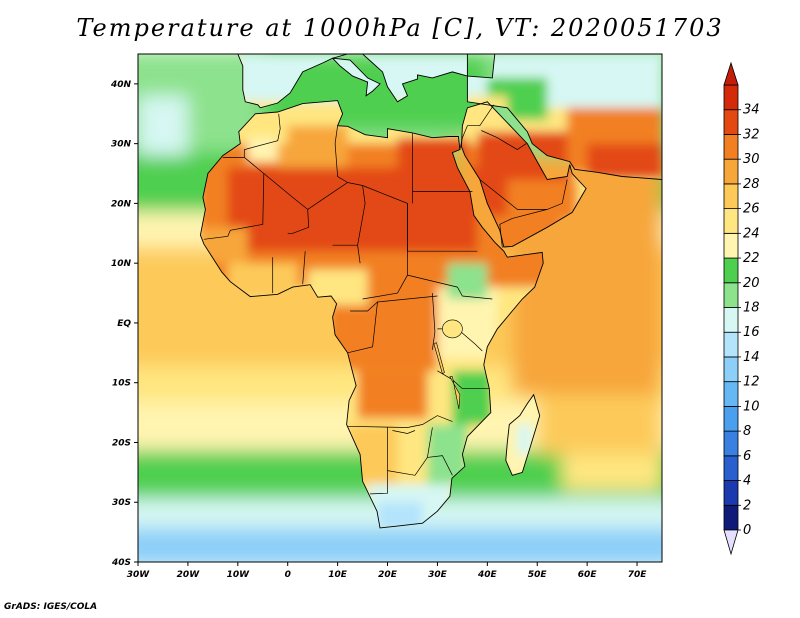 This screenshot has height=618, width=800. Describe the element at coordinates (452, 329) in the screenshot. I see `lake-victoria` at that location.